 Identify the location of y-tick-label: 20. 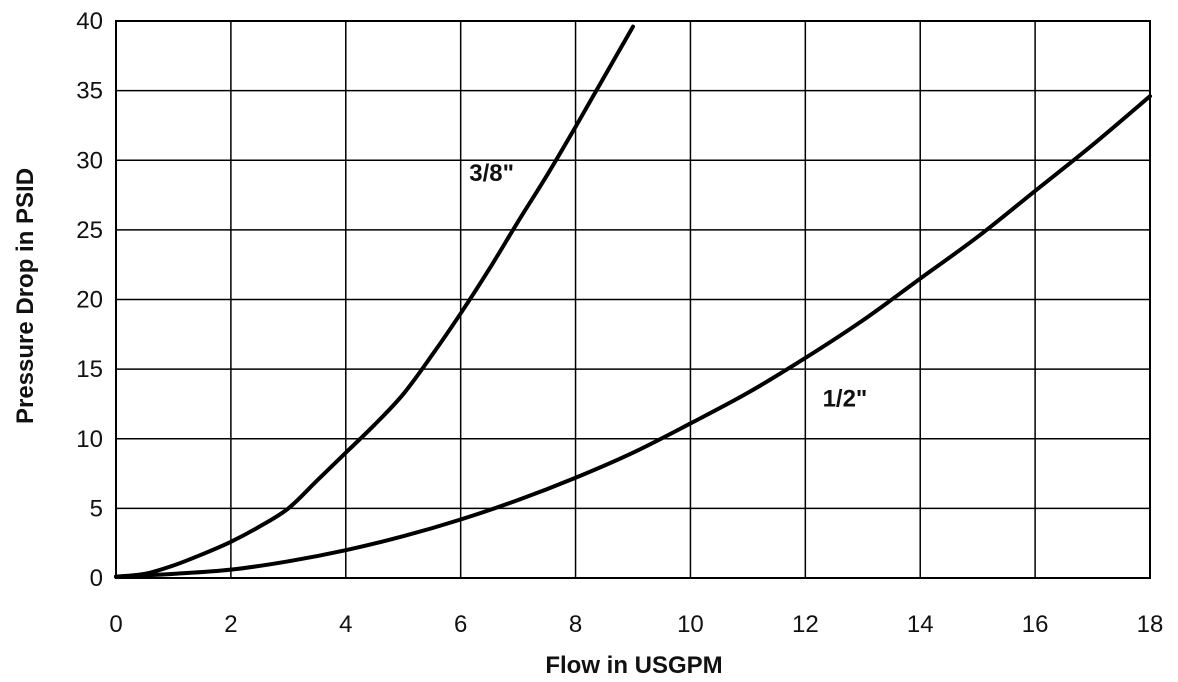
(89, 300).